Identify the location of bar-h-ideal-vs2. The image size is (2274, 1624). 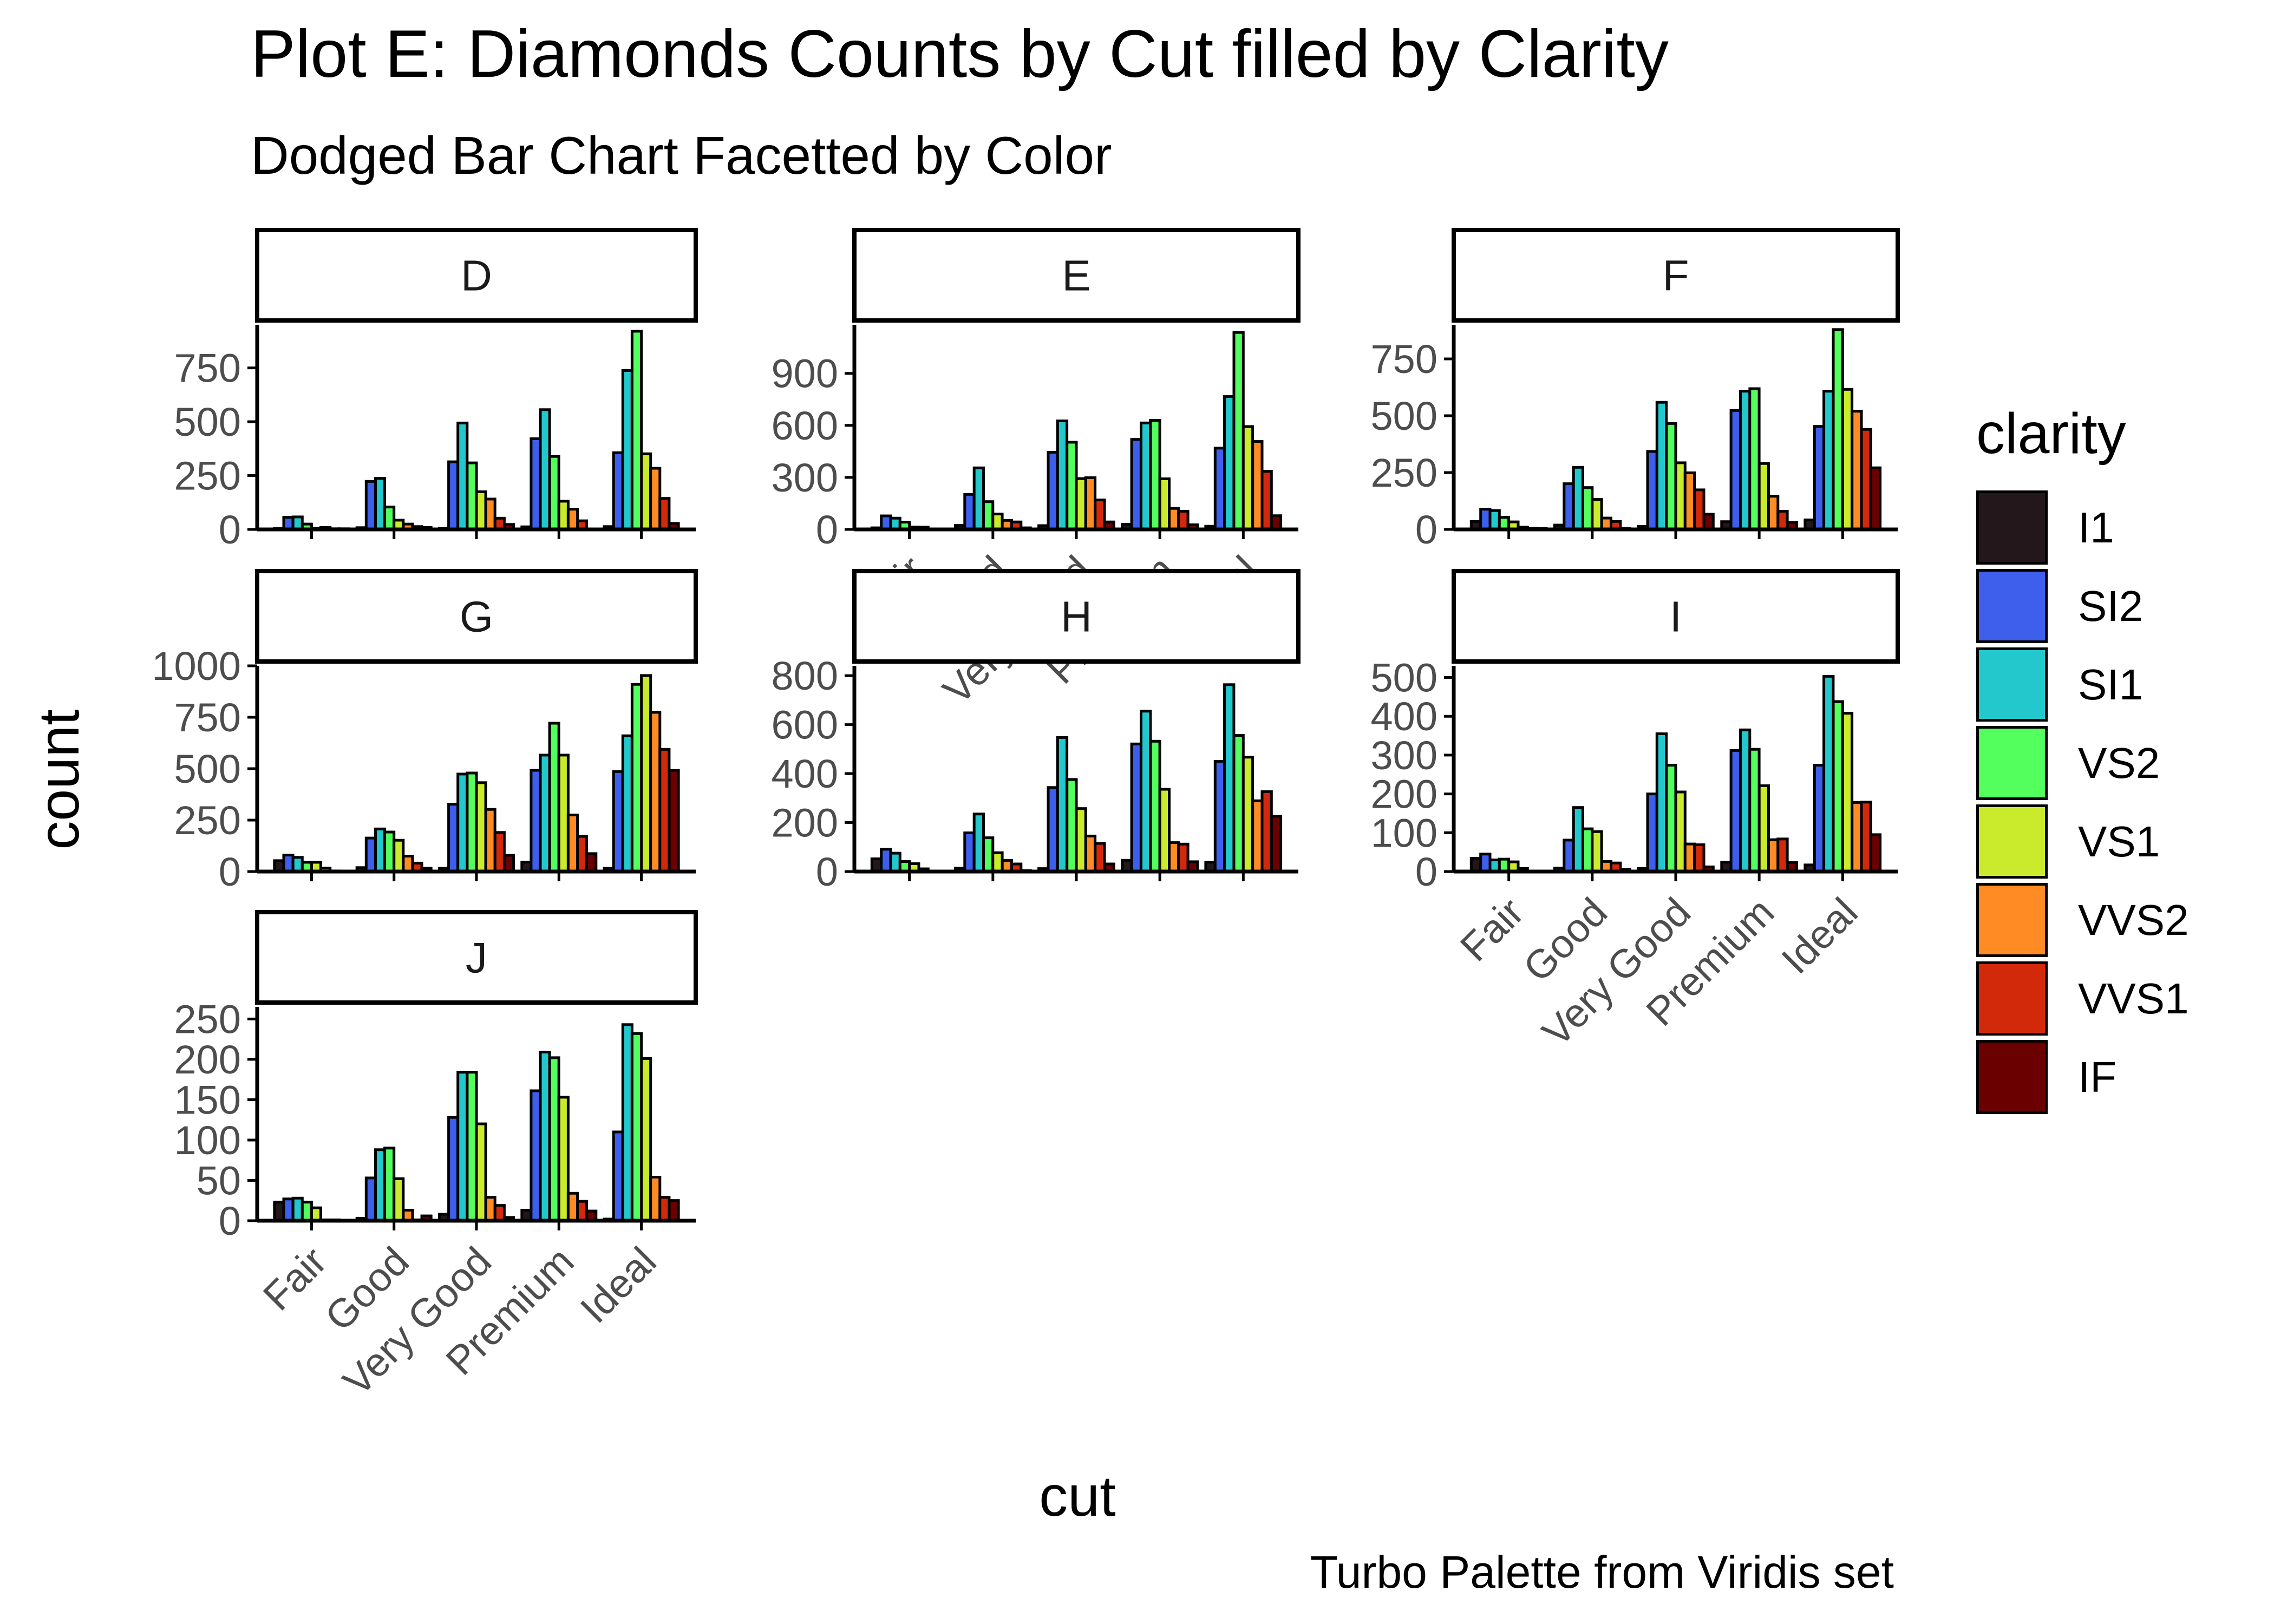
(1238, 804).